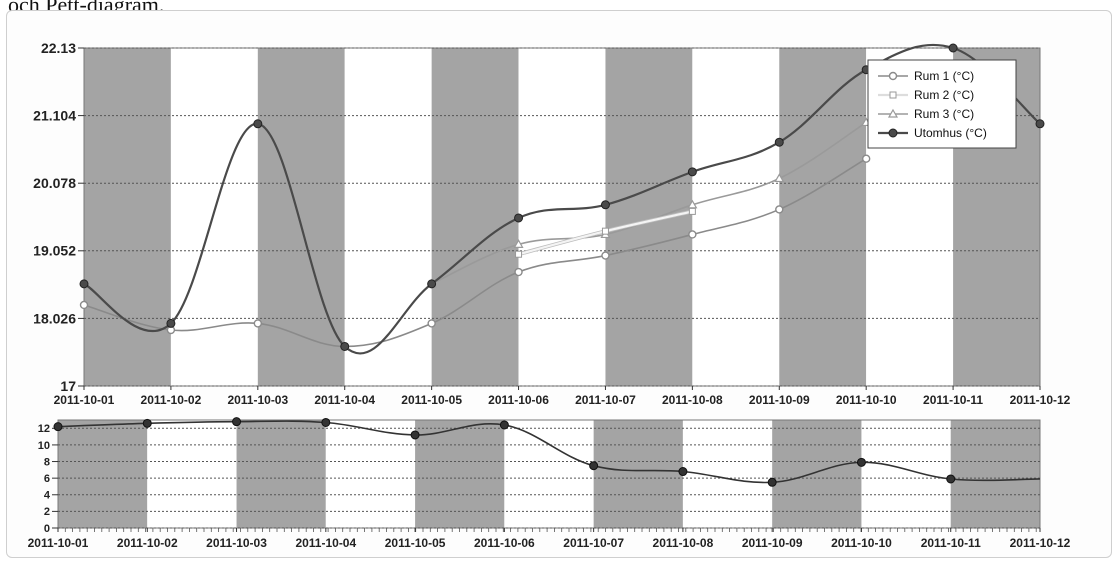 The height and width of the screenshot is (562, 1117). Describe the element at coordinates (171, 400) in the screenshot. I see `main-x-tick-label: 2011-10-02` at that location.